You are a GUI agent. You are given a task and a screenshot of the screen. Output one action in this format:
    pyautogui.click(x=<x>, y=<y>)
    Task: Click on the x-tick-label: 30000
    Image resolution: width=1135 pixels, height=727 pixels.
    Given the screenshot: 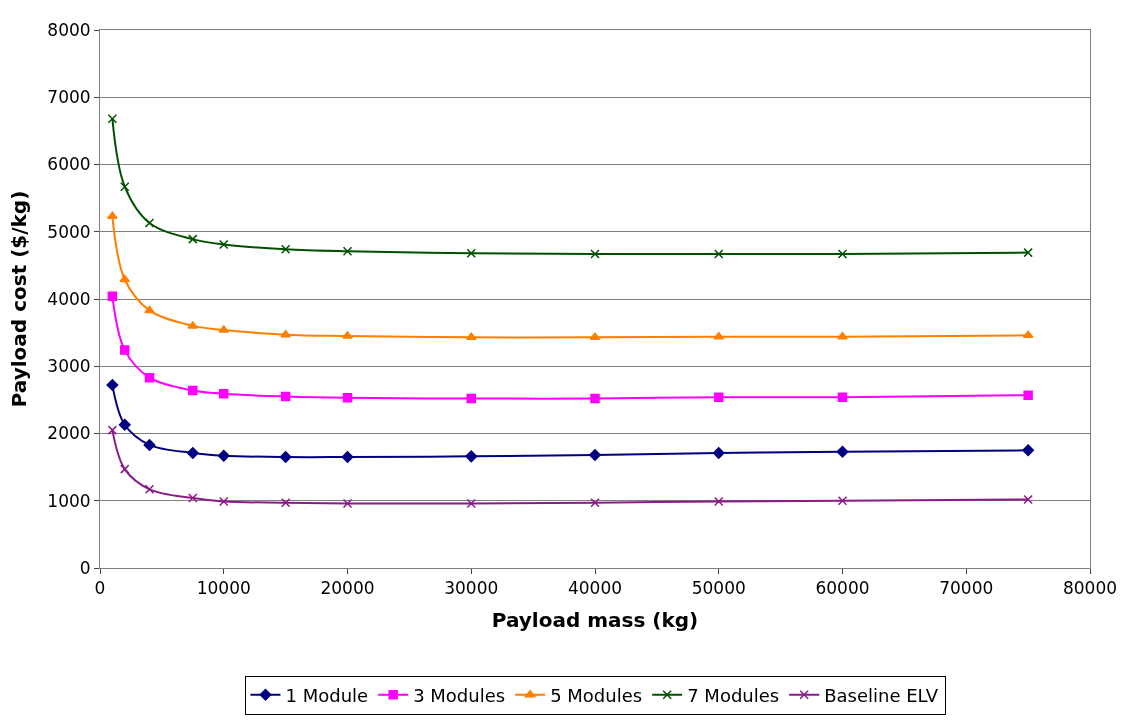 What is the action you would take?
    pyautogui.click(x=471, y=588)
    